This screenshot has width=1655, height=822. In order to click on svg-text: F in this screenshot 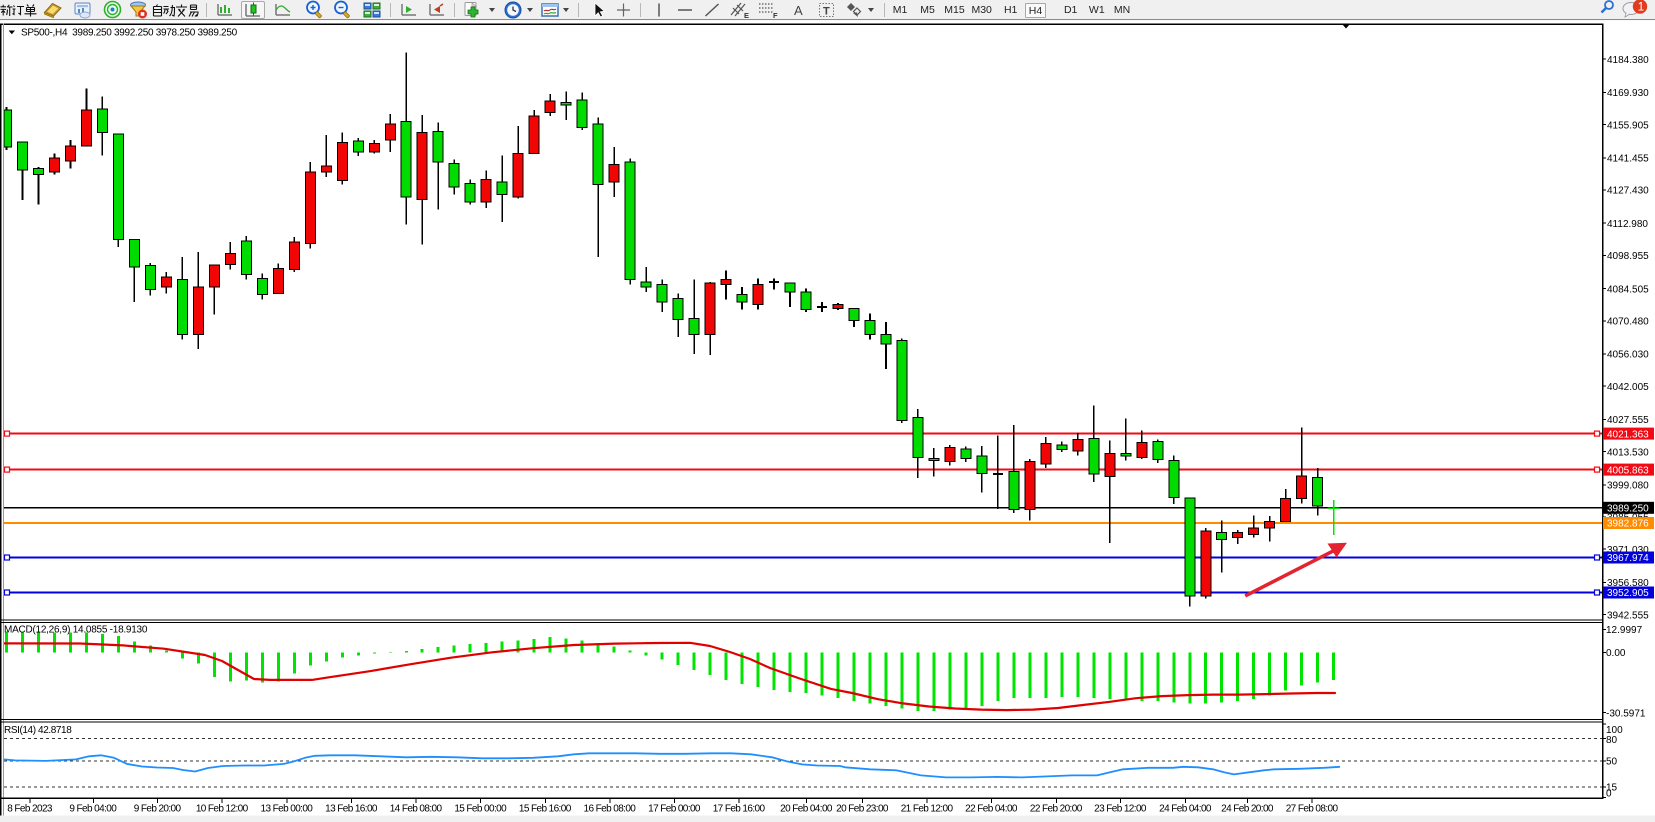, I will do `click(775, 15)`.